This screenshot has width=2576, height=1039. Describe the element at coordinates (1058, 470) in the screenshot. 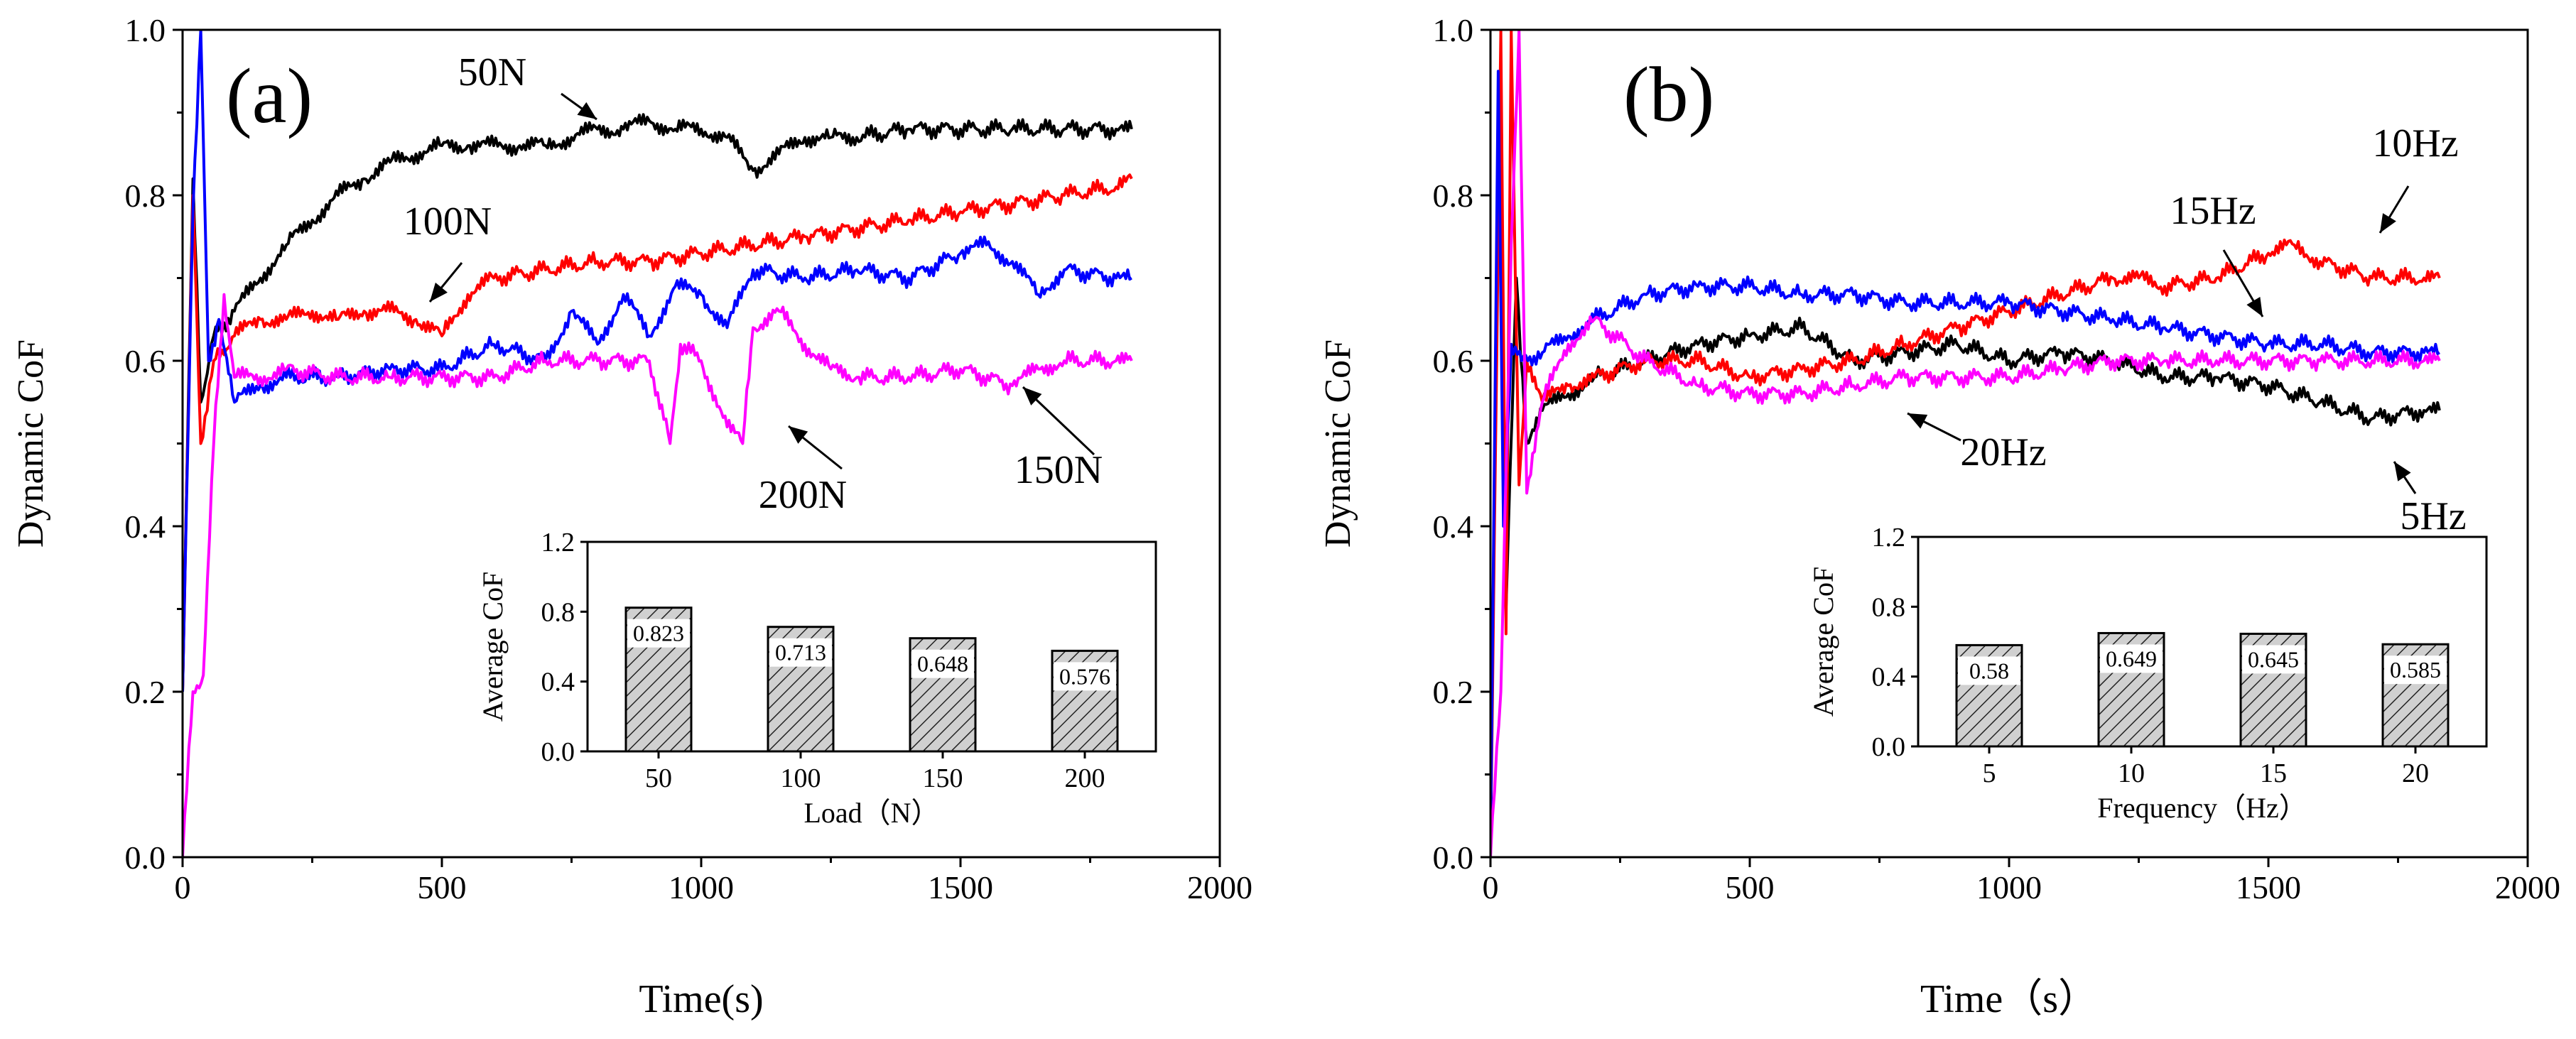

I see `annotation-label: 150N` at that location.